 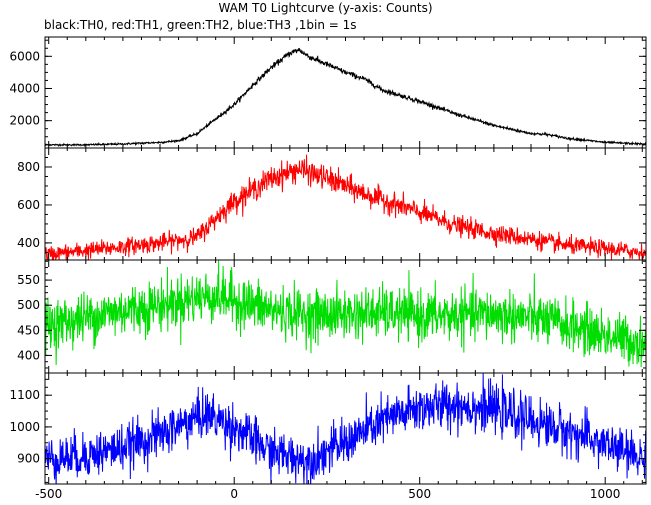 I want to click on y-tick-label-TH3: 900, so click(x=28, y=459).